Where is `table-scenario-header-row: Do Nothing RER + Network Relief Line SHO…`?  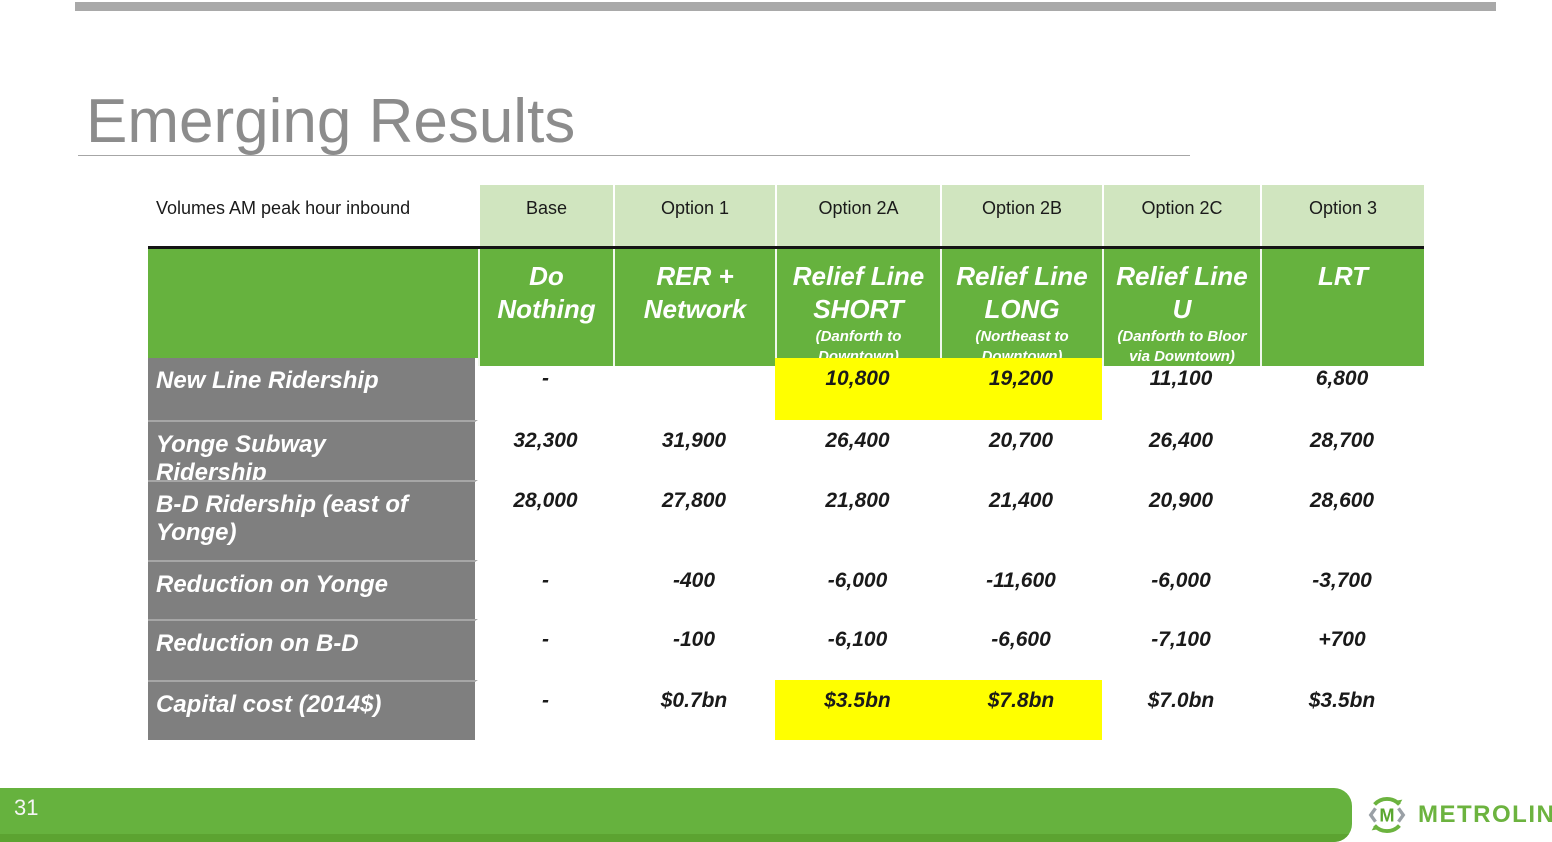 table-scenario-header-row: Do Nothing RER + Network Relief Line SHO… is located at coordinates (786, 307).